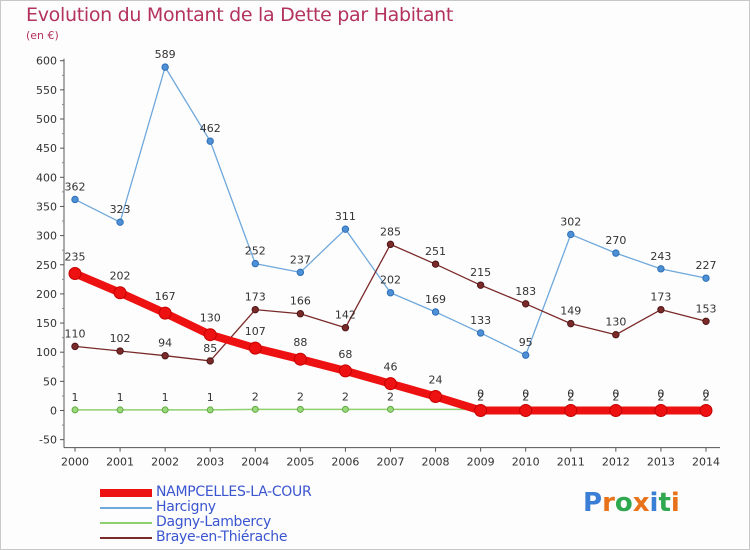 The height and width of the screenshot is (550, 750). Describe the element at coordinates (46, 148) in the screenshot. I see `y-tick-label: 450` at that location.